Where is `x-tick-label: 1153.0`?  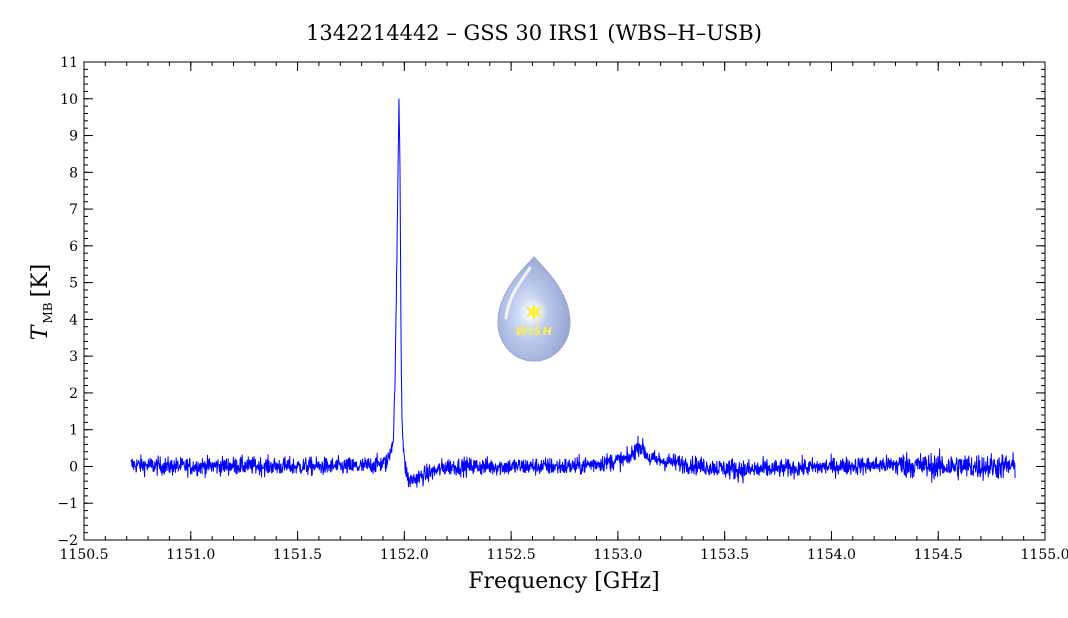 x-tick-label: 1153.0 is located at coordinates (617, 555).